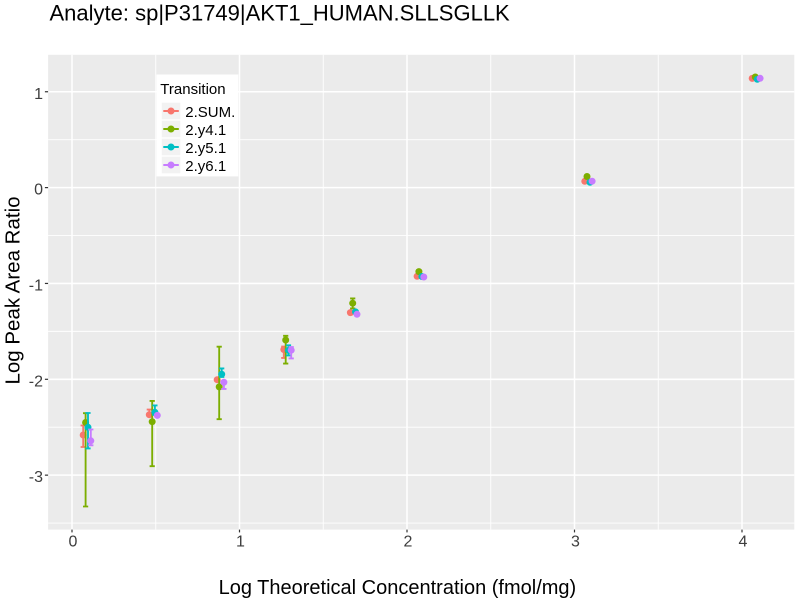 The height and width of the screenshot is (600, 800). Describe the element at coordinates (205, 148) in the screenshot. I see `svg-text: 2.y5.1` at that location.